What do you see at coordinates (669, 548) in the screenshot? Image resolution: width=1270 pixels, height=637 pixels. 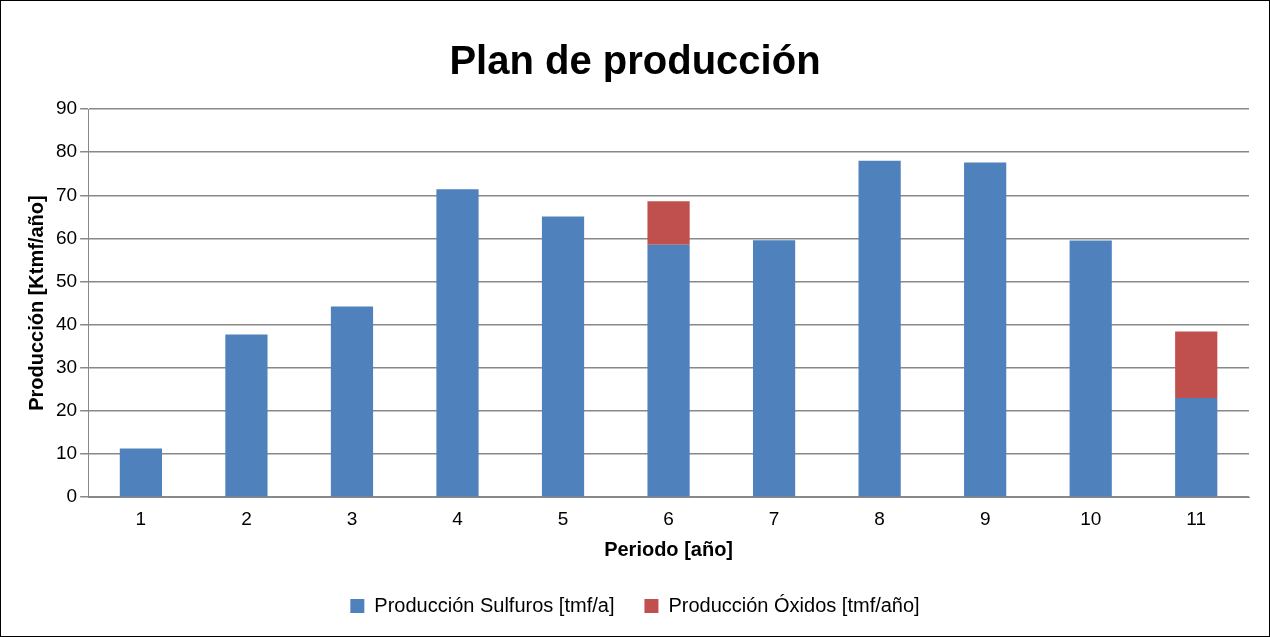 I see `x-axis-title: Periodo [año]` at bounding box center [669, 548].